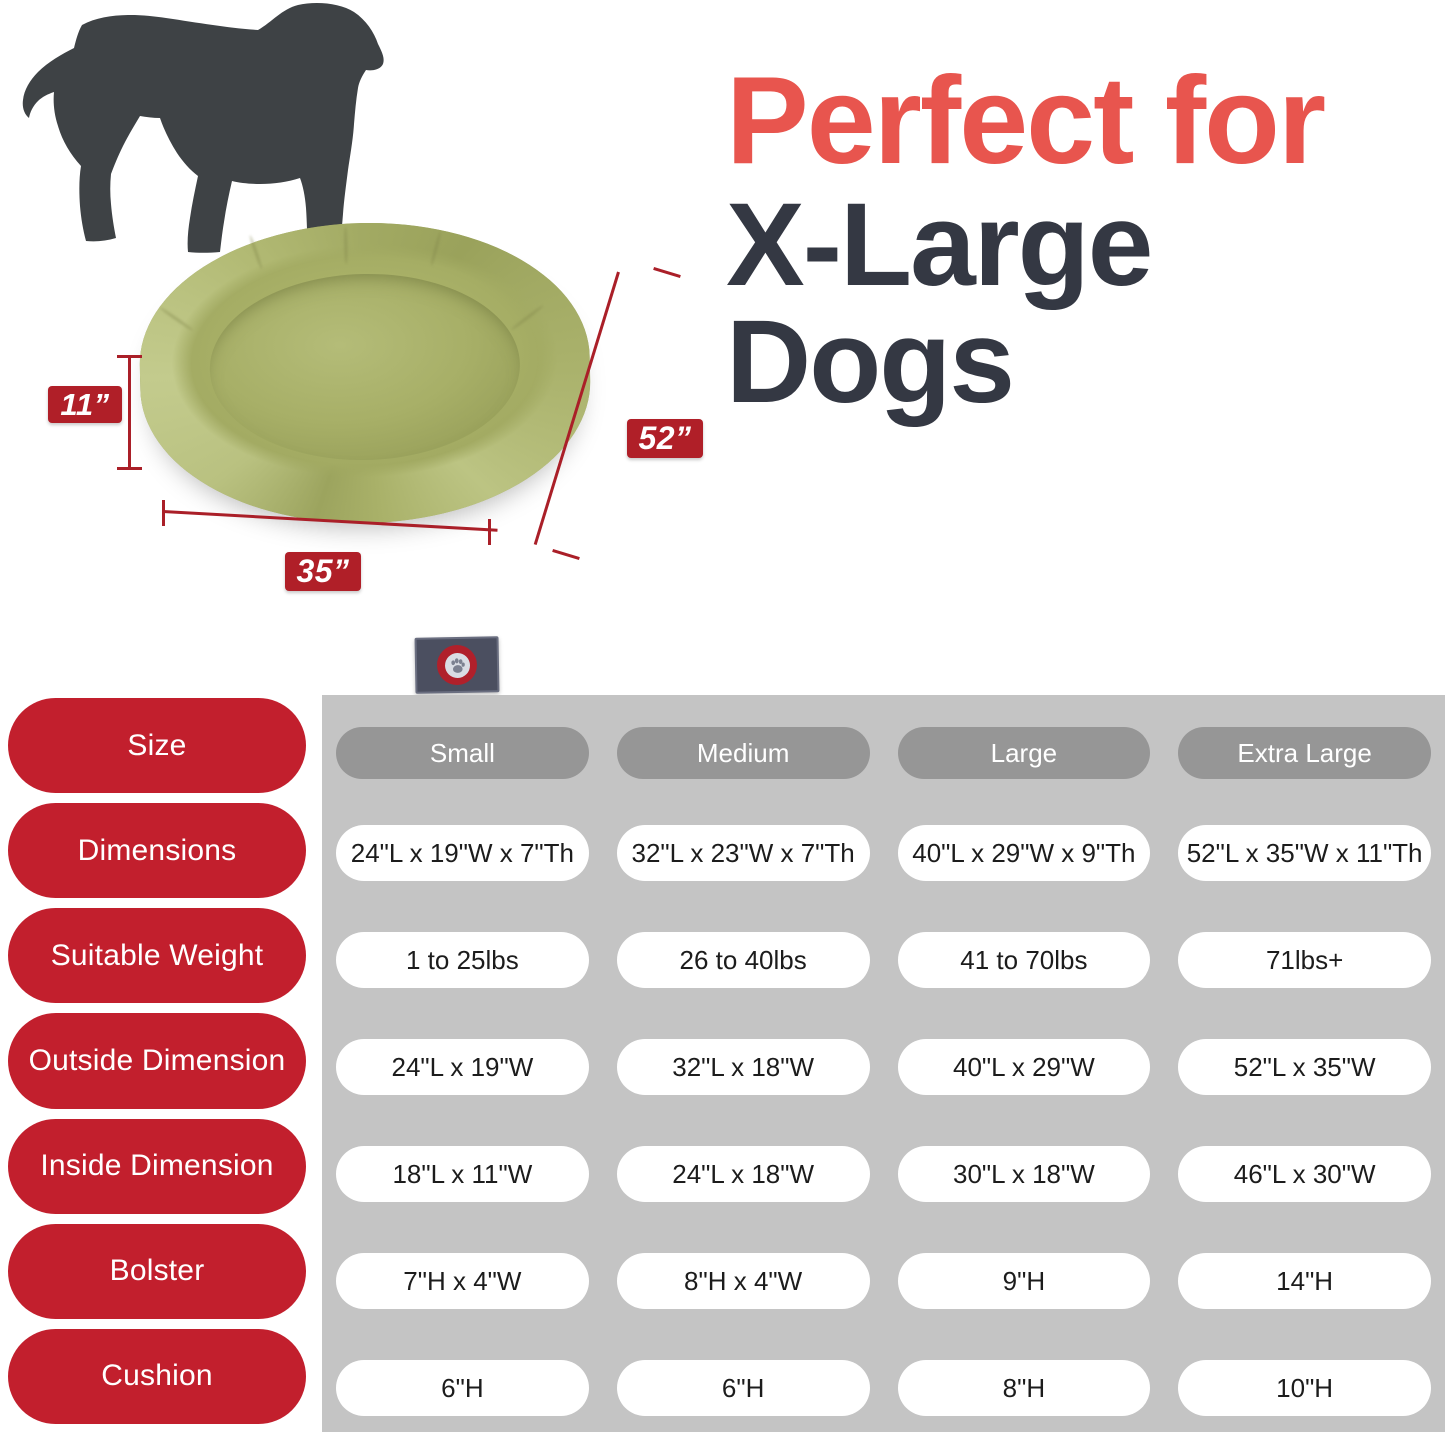  I want to click on column-header-small: Small, so click(462, 753).